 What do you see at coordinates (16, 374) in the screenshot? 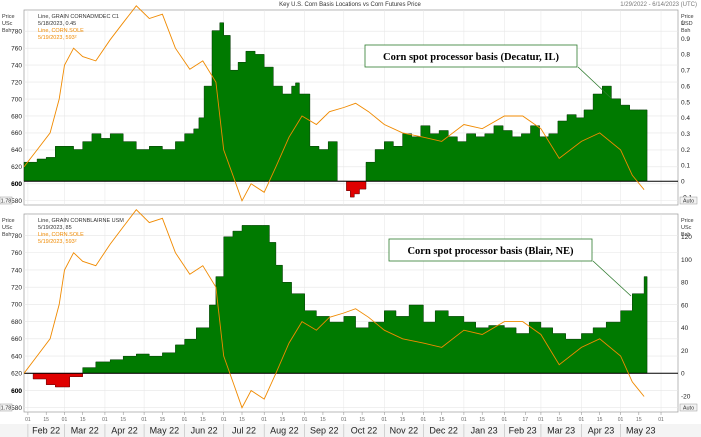
I see `left-tick-label: 620` at bounding box center [16, 374].